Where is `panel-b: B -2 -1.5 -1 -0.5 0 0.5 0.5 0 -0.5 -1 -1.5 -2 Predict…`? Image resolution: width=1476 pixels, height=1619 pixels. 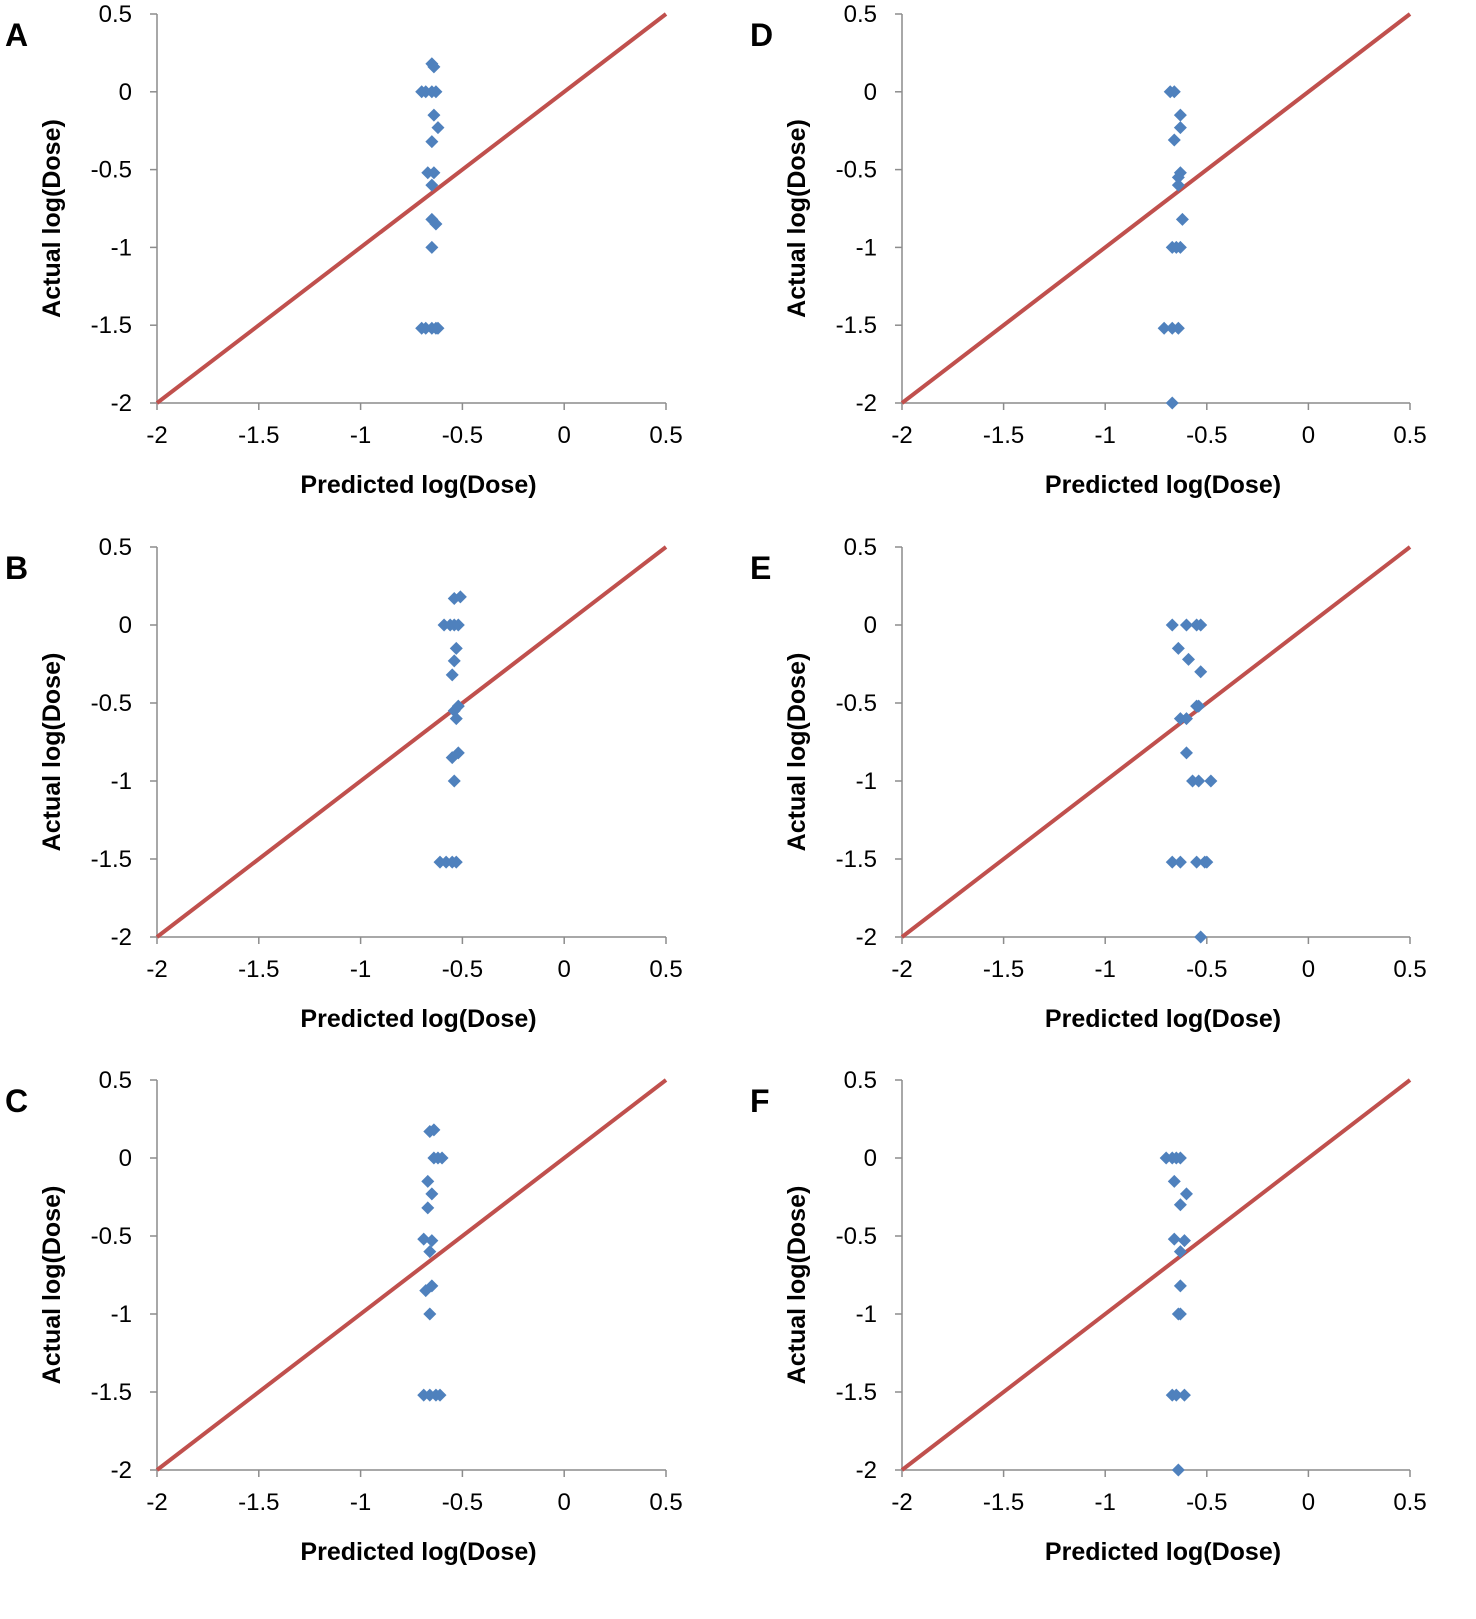
panel-b: B -2 -1.5 -1 -0.5 0 0.5 0.5 0 -0.5 -1 -1.5 -2 Predict… is located at coordinates (344, 783).